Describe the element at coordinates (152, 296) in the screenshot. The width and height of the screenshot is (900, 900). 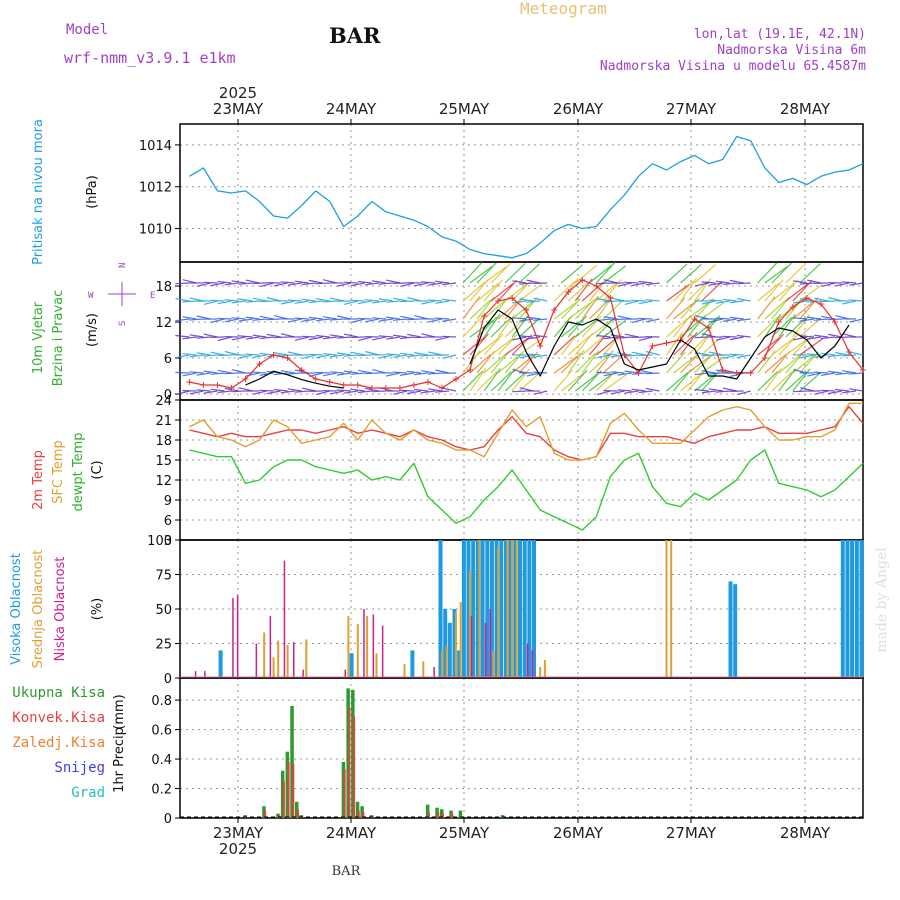
I see `compass-e: E` at that location.